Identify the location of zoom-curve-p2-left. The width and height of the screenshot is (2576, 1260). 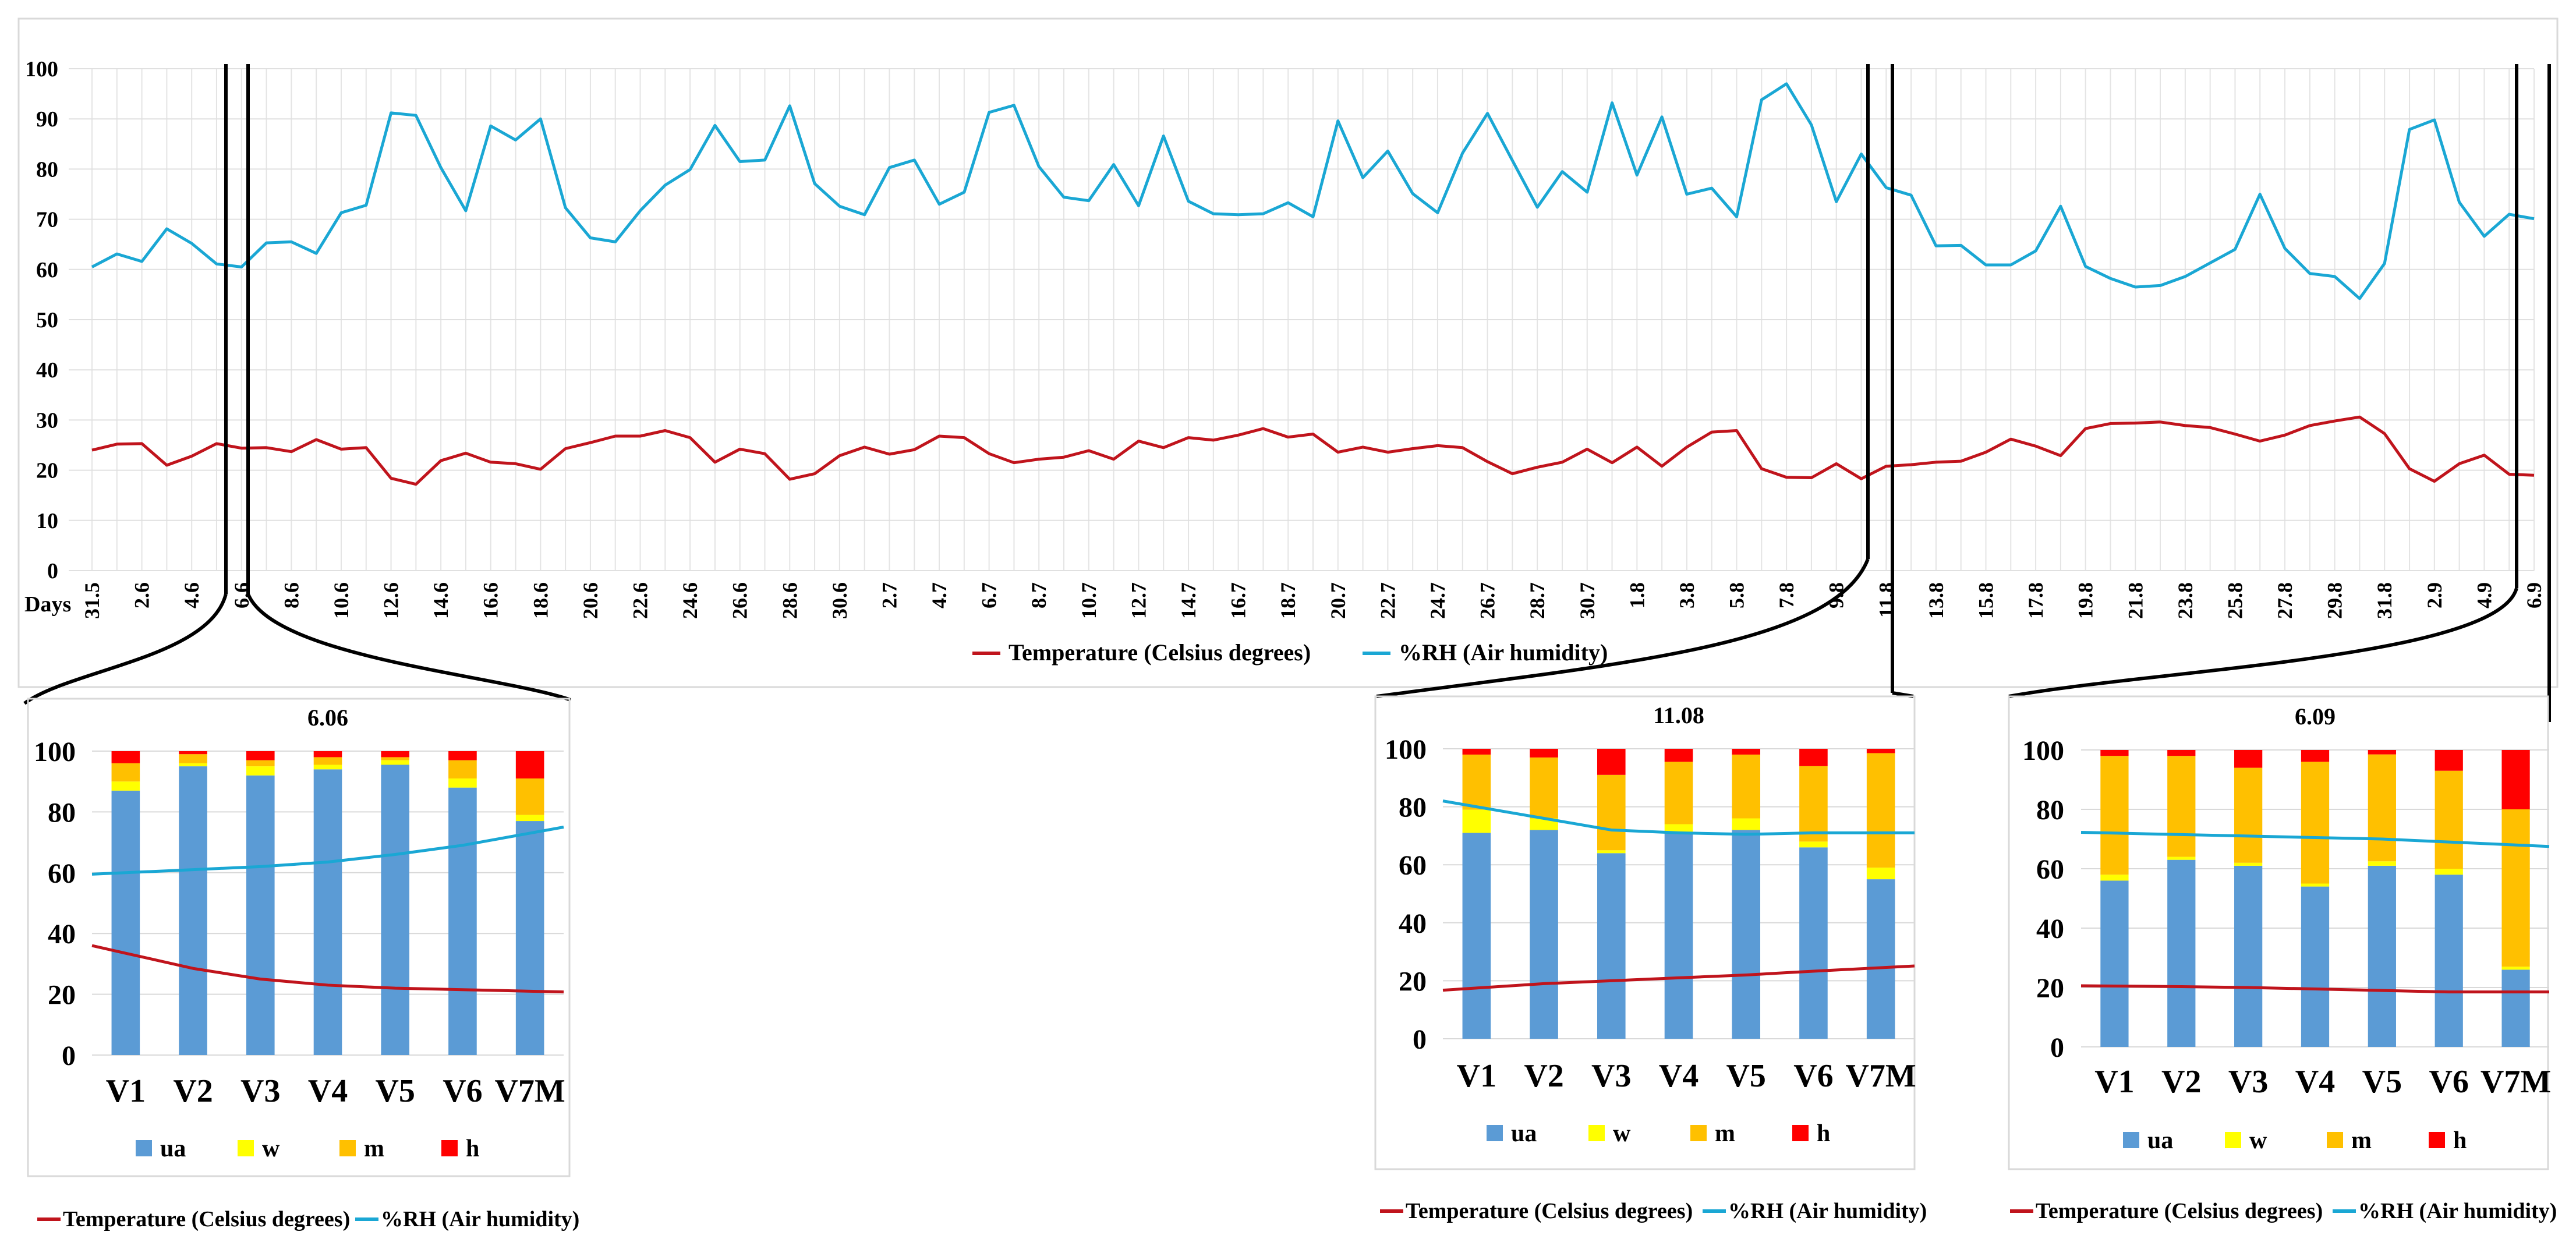
(1623, 628).